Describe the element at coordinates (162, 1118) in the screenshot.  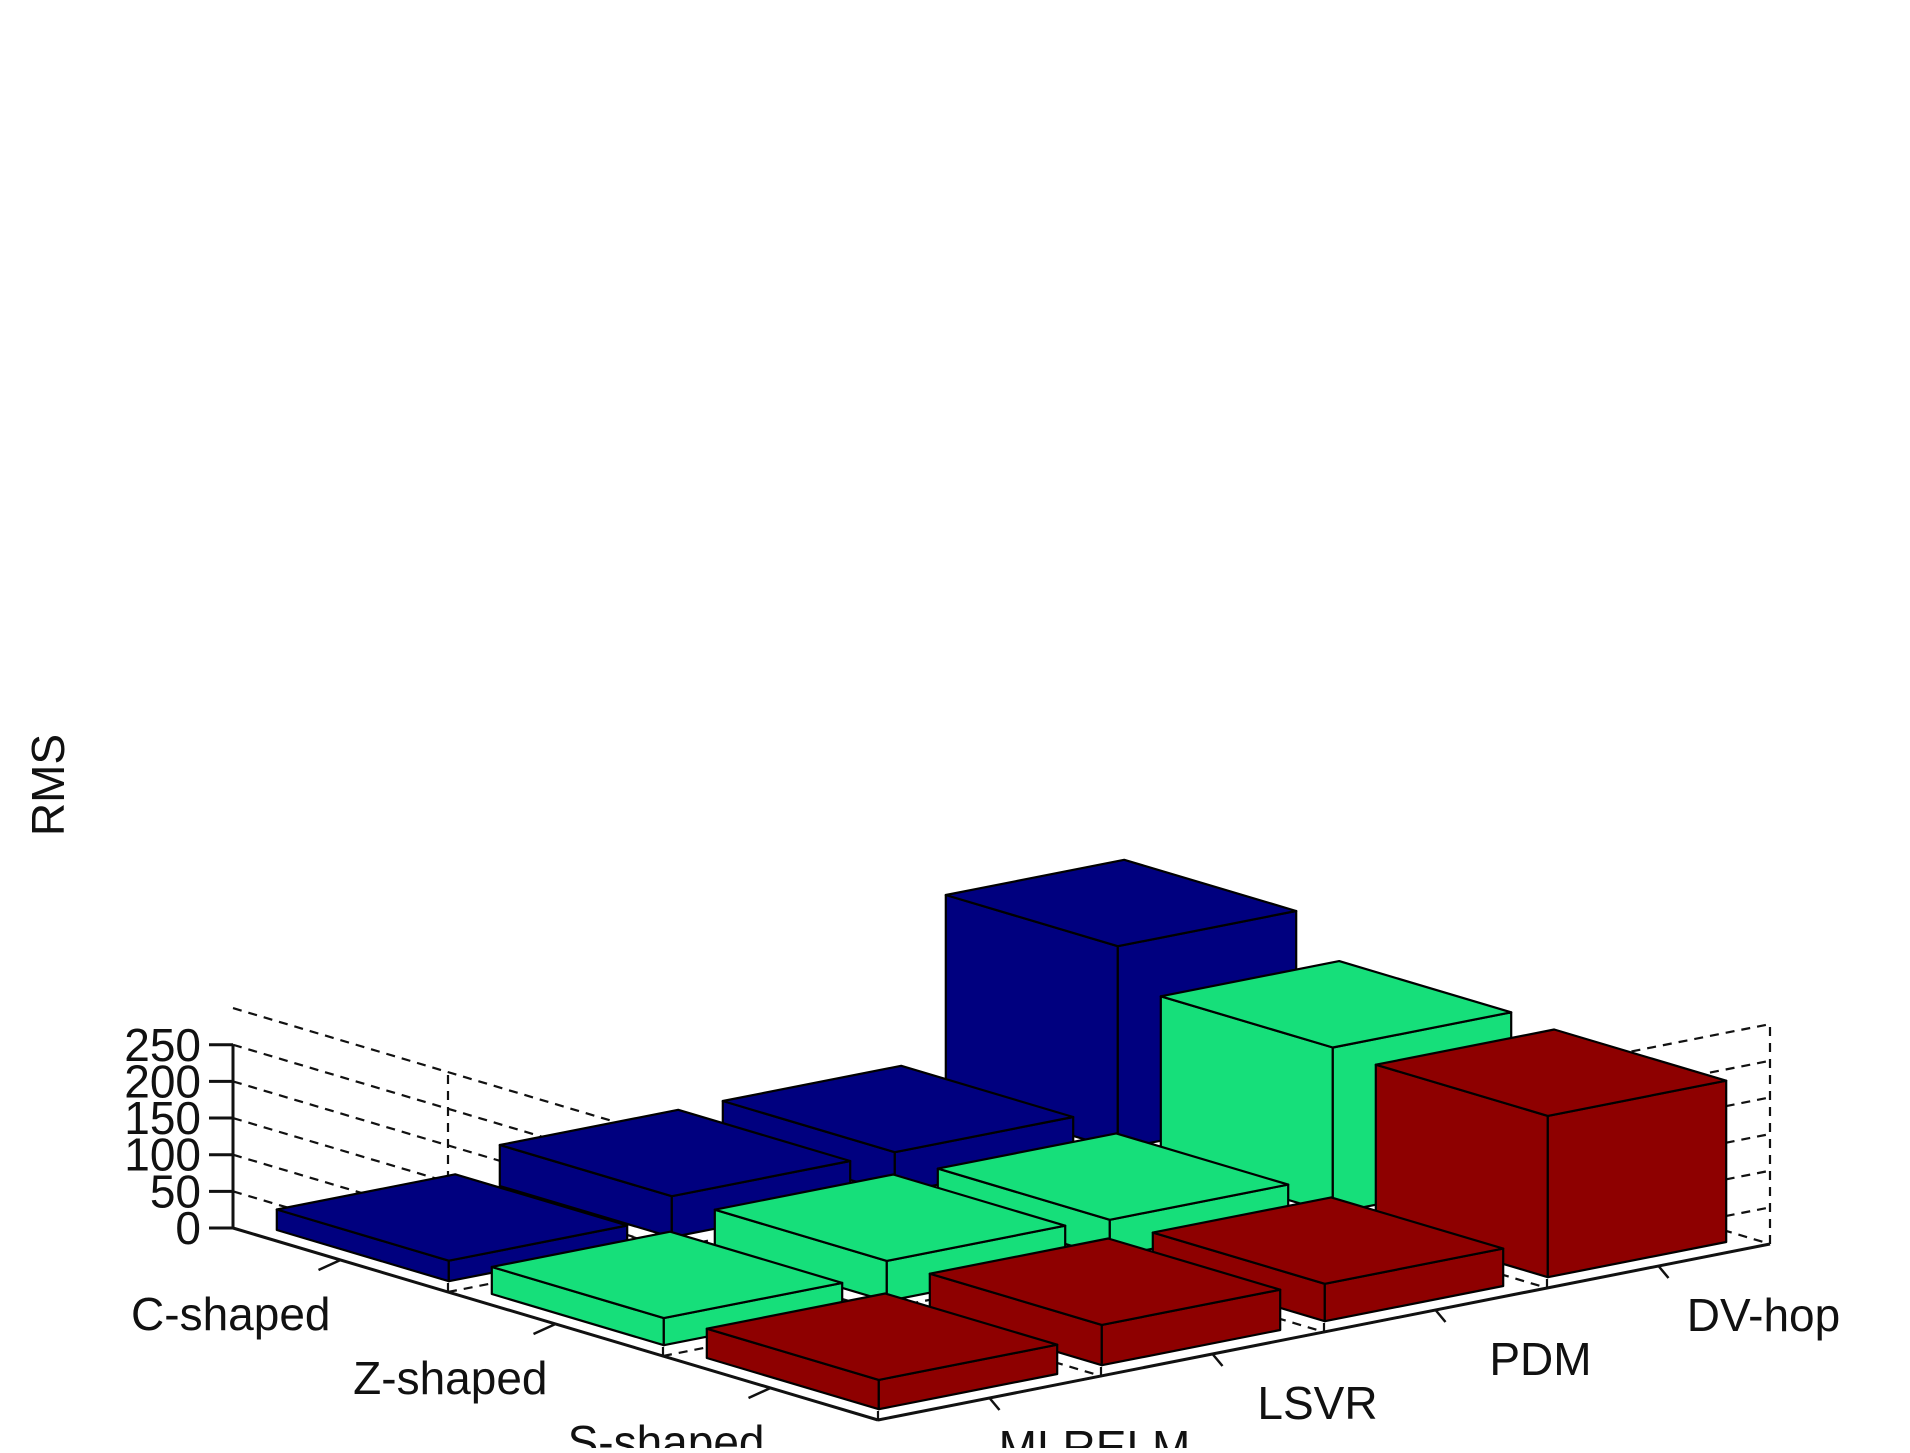
I see `z-tick-label: 150` at that location.